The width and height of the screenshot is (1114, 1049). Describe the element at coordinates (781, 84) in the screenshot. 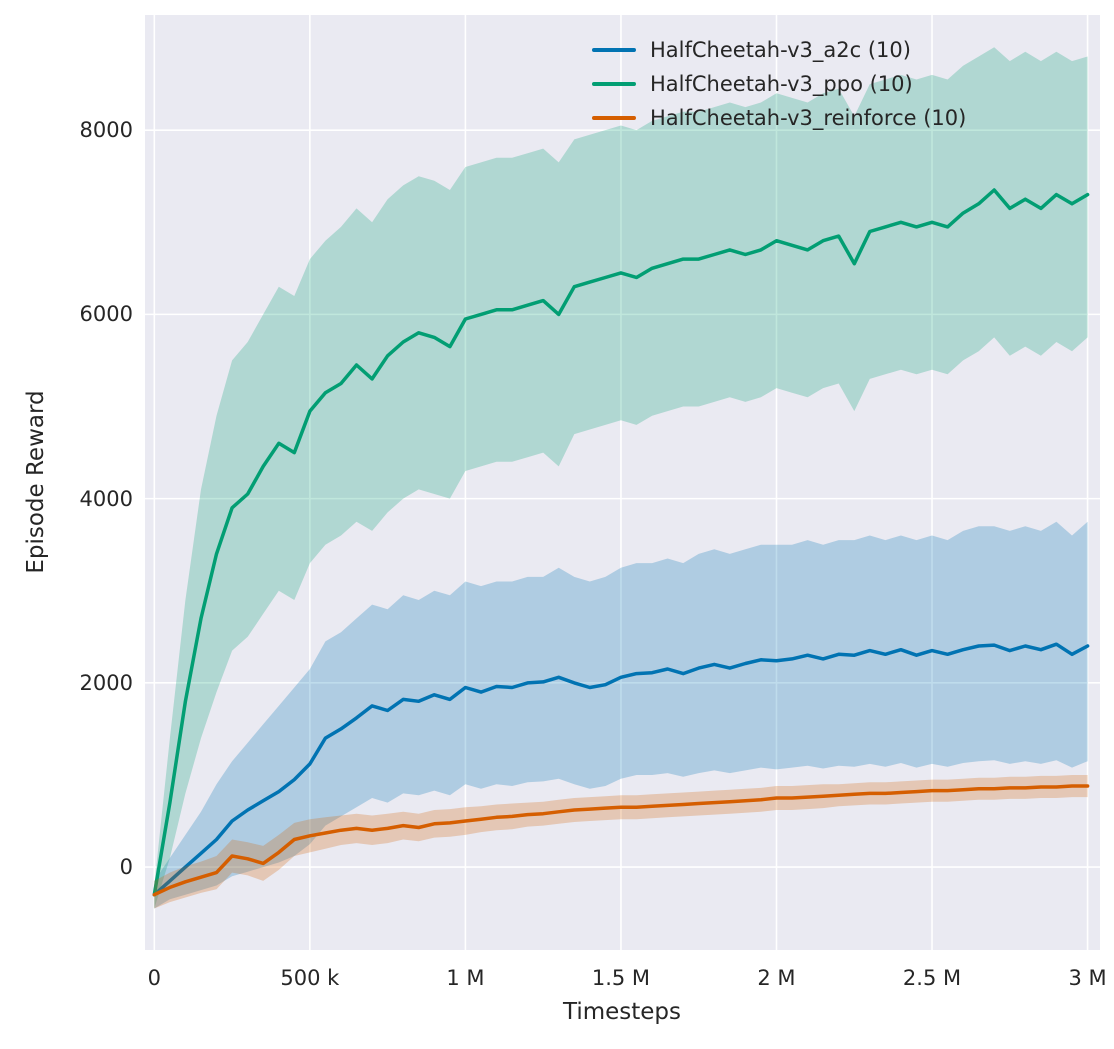

I see `legend-label-ppo: HalfCheetah-v3_ppo (10)` at that location.